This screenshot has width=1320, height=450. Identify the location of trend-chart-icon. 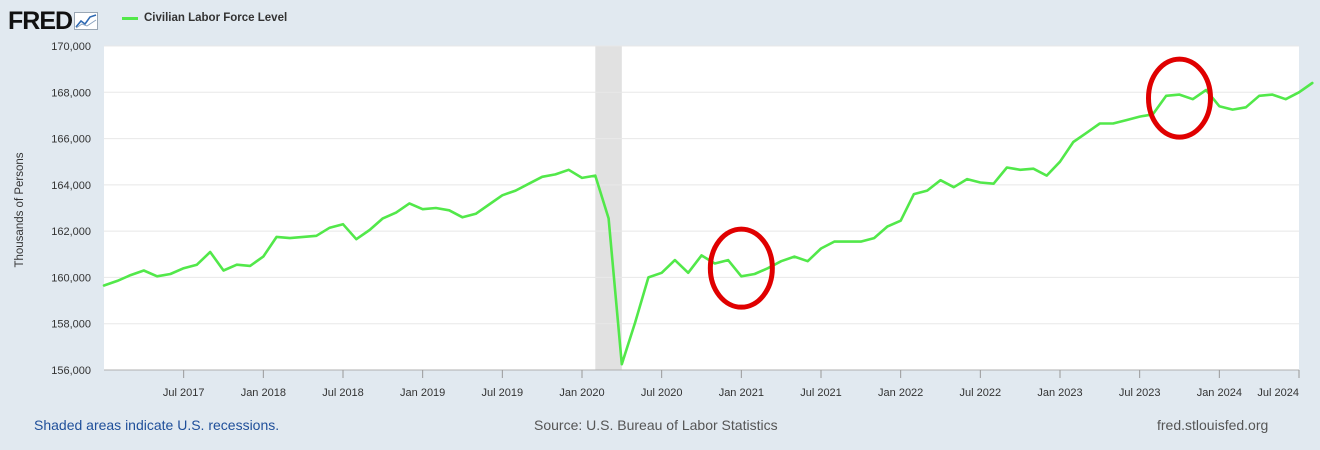
(86, 21).